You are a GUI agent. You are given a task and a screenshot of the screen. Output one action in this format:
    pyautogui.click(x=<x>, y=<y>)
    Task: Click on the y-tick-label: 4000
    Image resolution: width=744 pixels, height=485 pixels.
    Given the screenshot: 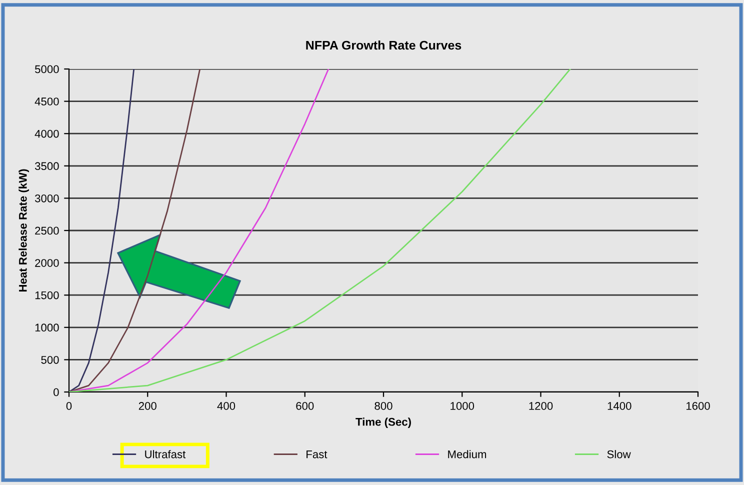 What is the action you would take?
    pyautogui.click(x=46, y=134)
    